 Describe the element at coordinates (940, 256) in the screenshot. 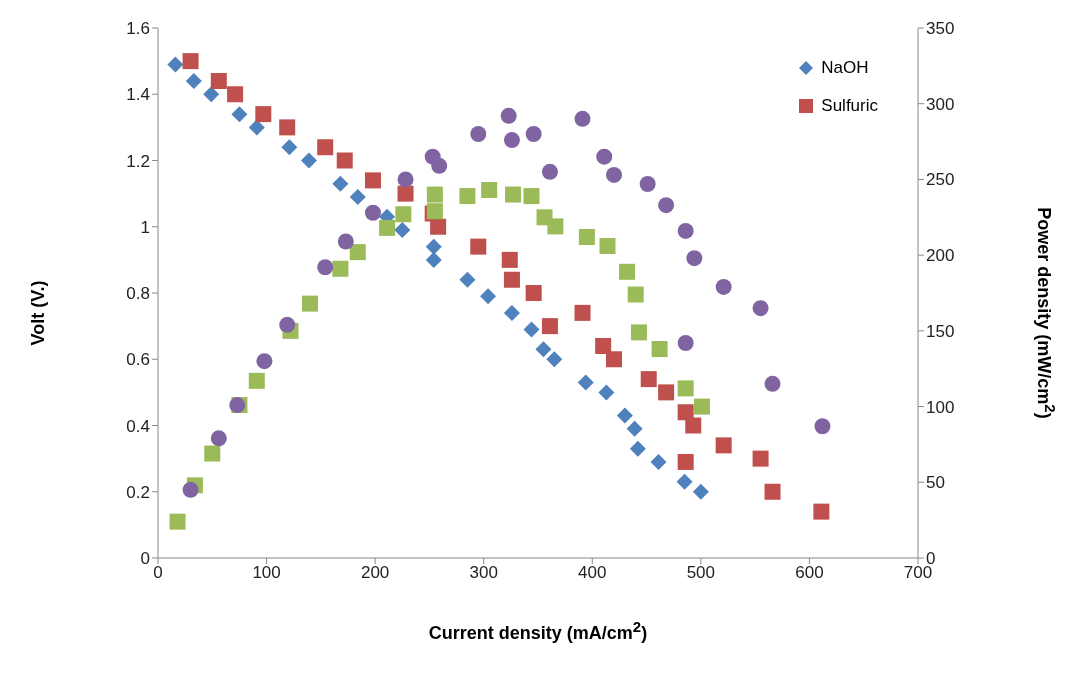

I see `y2-tick-label: 200` at that location.